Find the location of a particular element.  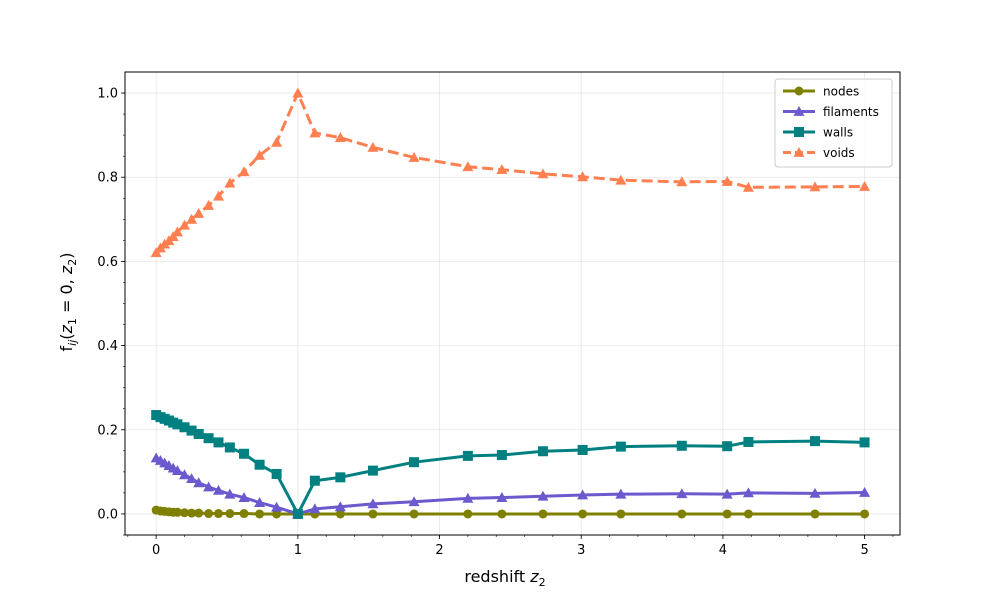

y-axis-label-z1: z is located at coordinates (66, 329).